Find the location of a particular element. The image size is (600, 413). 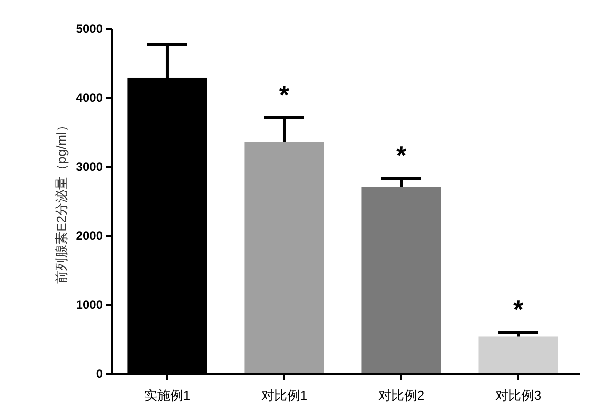

y-tick-label: 0 is located at coordinates (100, 374).